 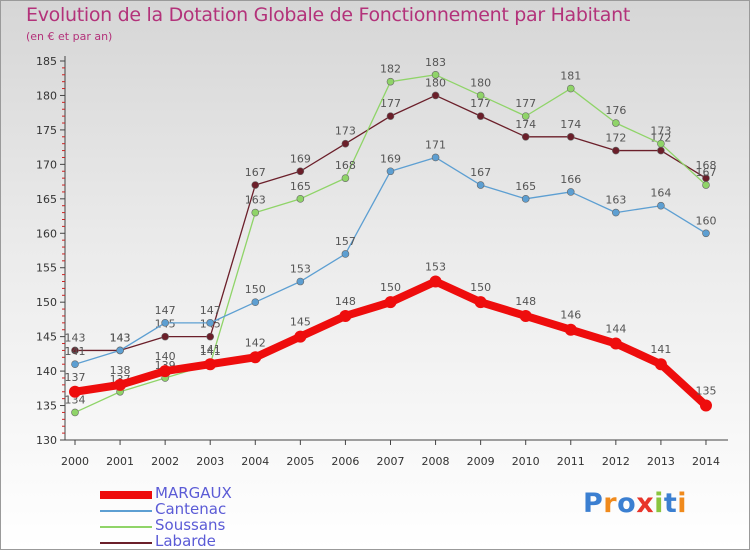 What do you see at coordinates (345, 241) in the screenshot?
I see `data-label-cantenac: 157` at bounding box center [345, 241].